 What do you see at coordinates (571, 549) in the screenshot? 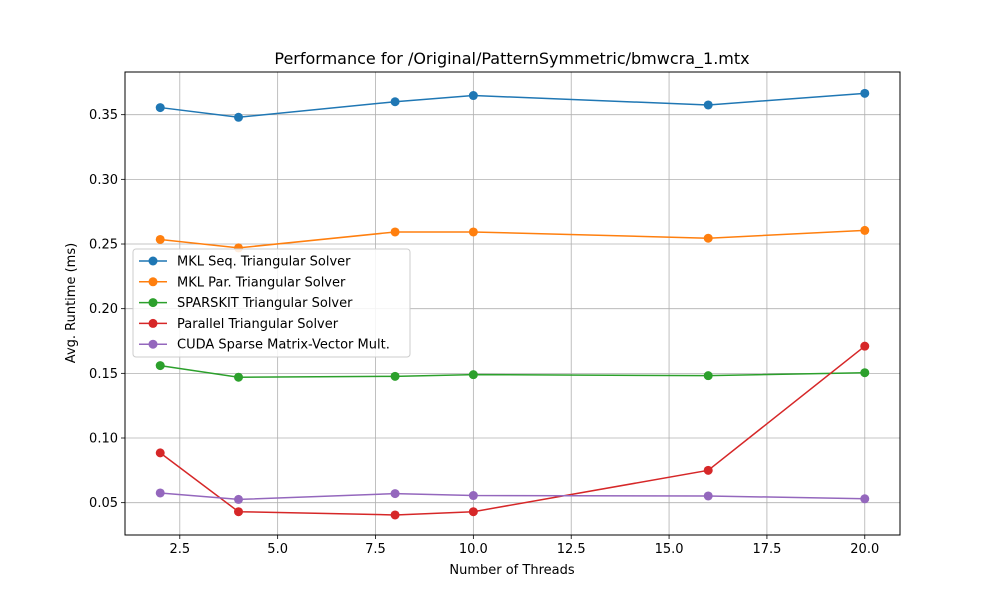
I see `x-tick-label: 12.5` at bounding box center [571, 549].